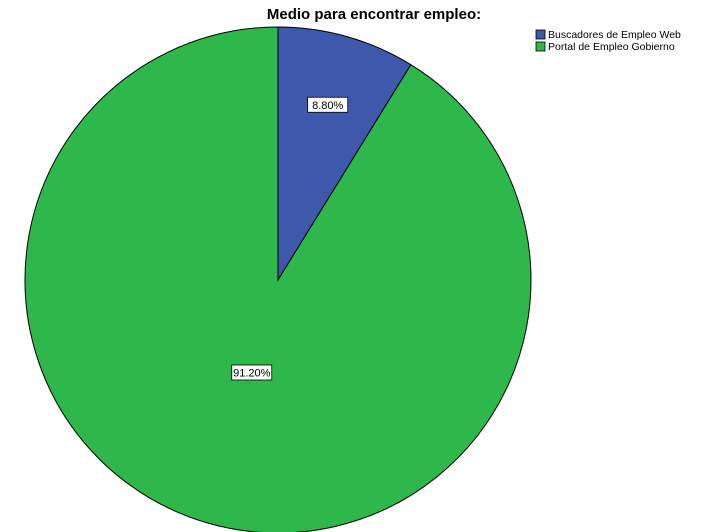 The width and height of the screenshot is (709, 532). Describe the element at coordinates (290, 238) in the screenshot. I see `data-labels: 8.80% 91.20%` at that location.